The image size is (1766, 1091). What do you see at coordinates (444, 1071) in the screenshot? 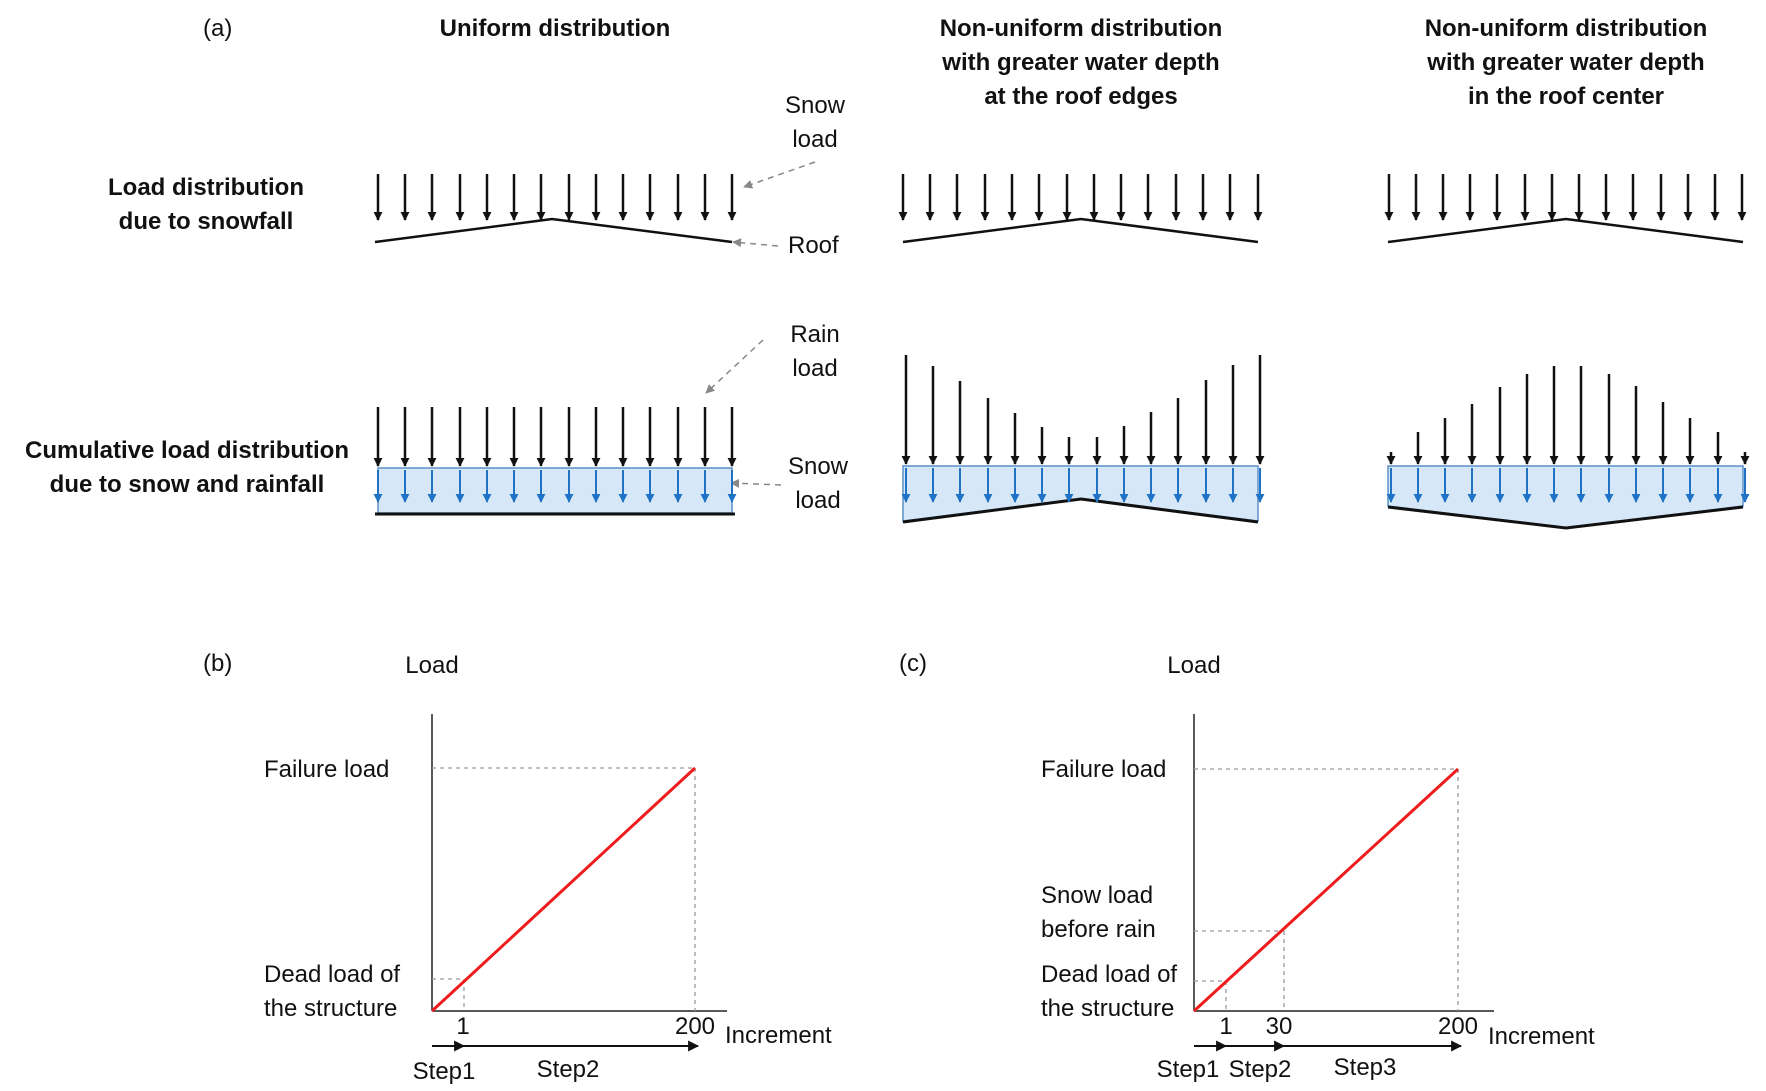
I see `panel-b-step1-label: Step1` at bounding box center [444, 1071].